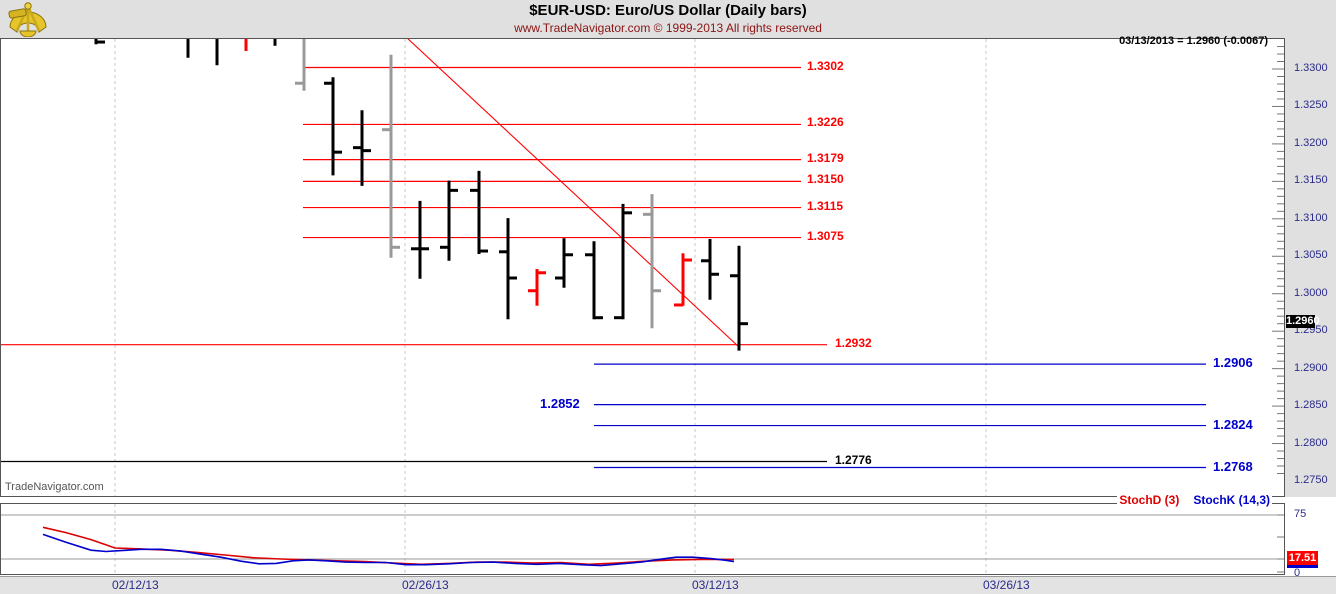  I want to click on last-quote-readout: 03/13/2013 = 1.2960 (-0.0067), so click(1193, 41).